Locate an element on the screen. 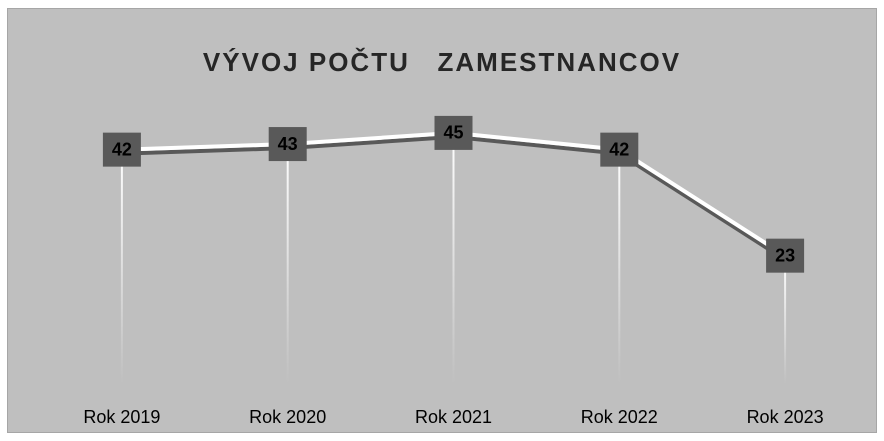  x-tick-label: Rok 2022 is located at coordinates (619, 417).